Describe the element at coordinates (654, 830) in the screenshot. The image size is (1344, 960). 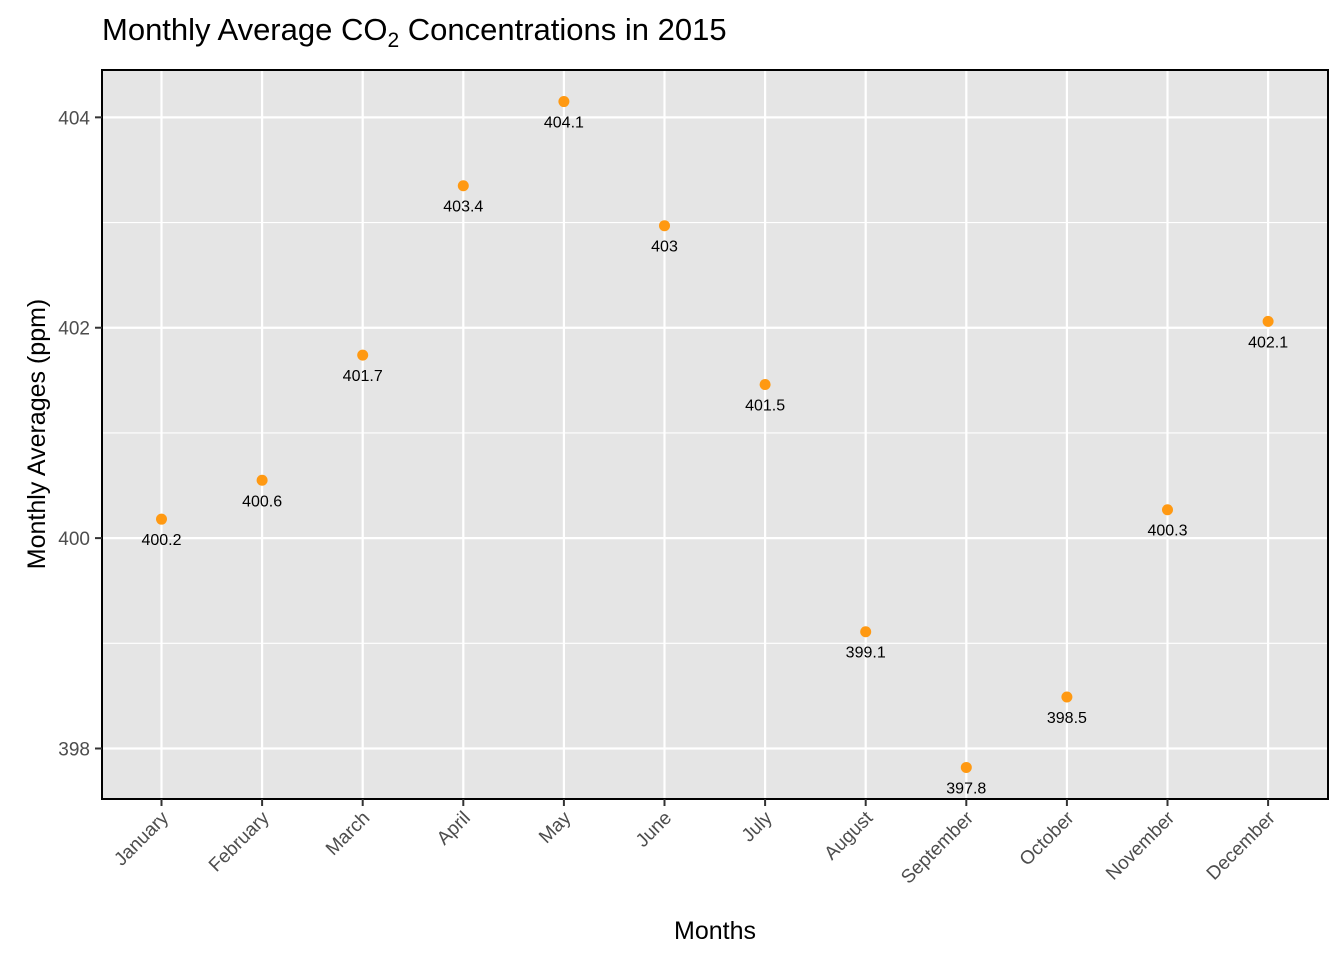
I see `x-tick-label: June` at that location.